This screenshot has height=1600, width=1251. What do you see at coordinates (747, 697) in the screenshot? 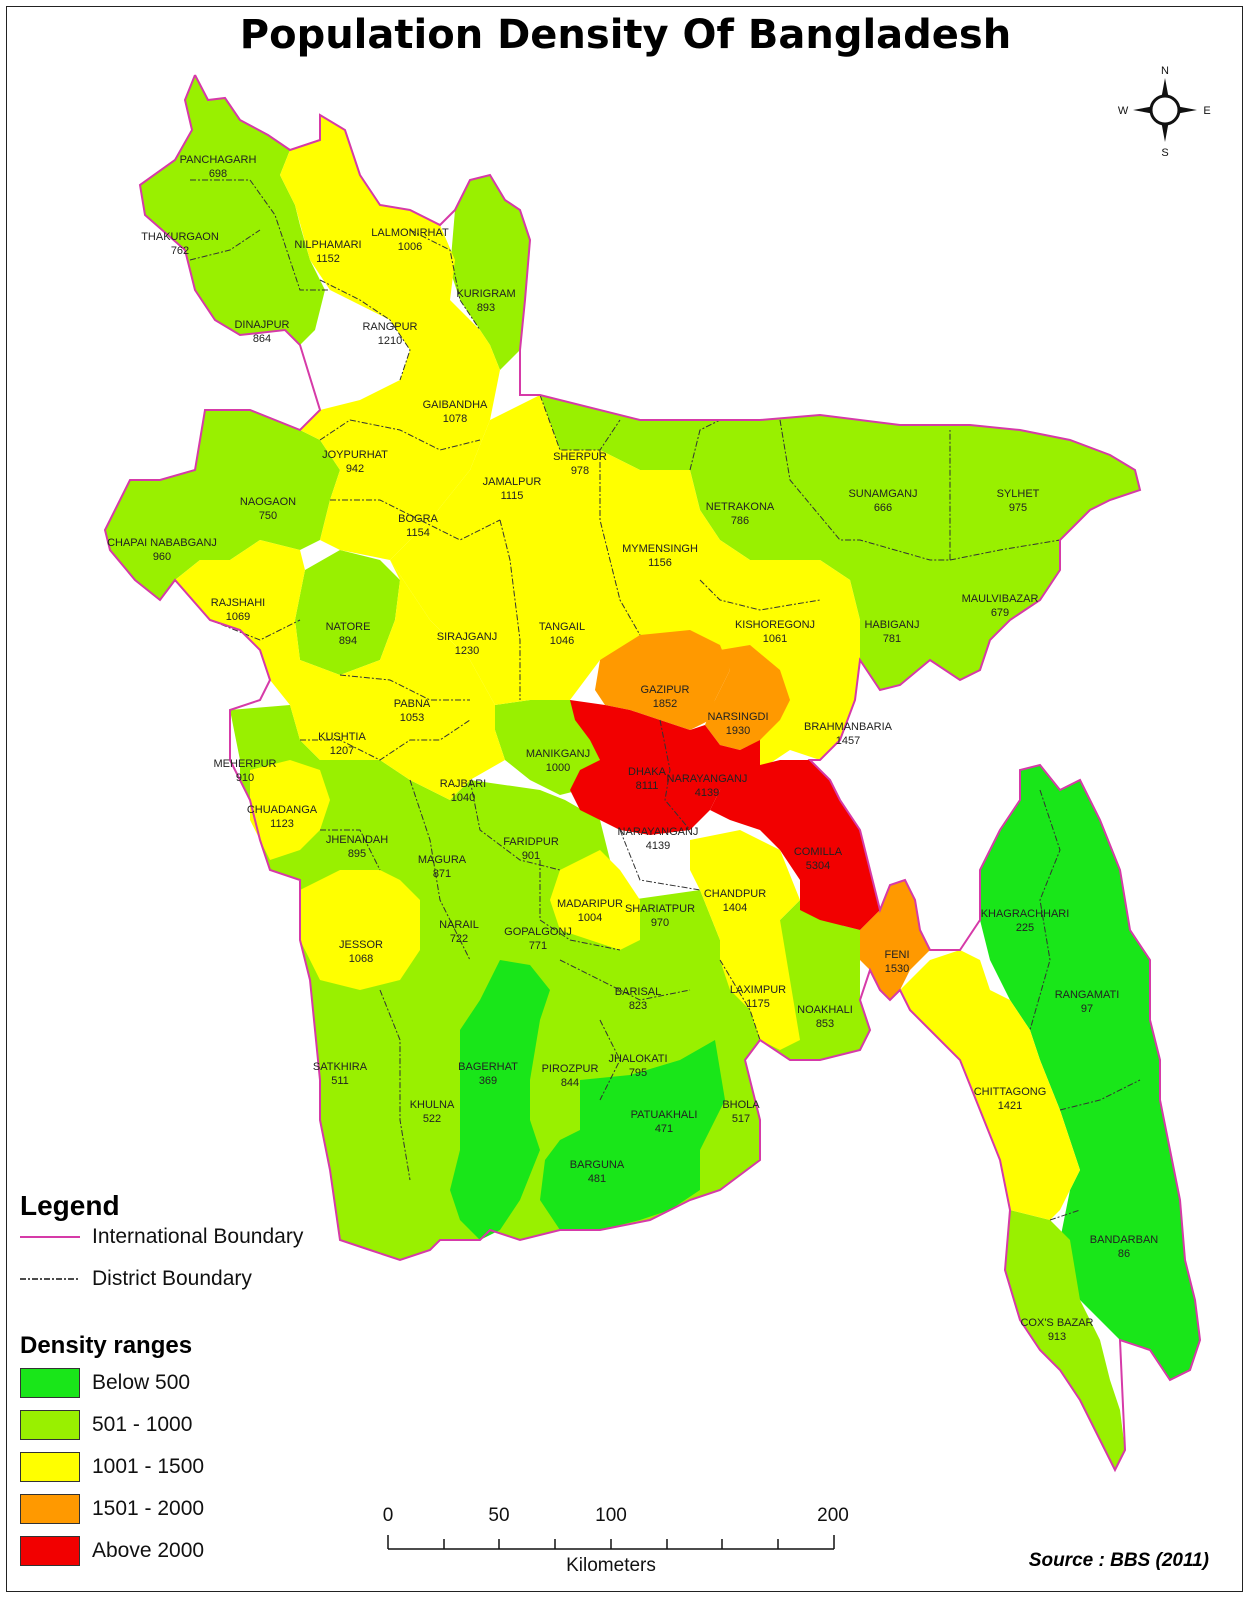
I see `region-narsingdi` at bounding box center [747, 697].